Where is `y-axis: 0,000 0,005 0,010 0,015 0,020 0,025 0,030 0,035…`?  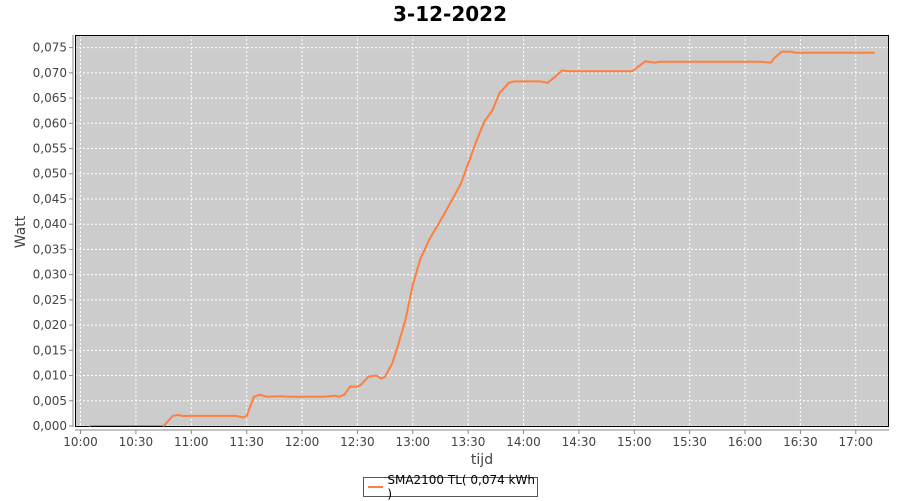 y-axis: 0,000 0,005 0,010 0,015 0,020 0,025 0,030 0,035… is located at coordinates (53, 234).